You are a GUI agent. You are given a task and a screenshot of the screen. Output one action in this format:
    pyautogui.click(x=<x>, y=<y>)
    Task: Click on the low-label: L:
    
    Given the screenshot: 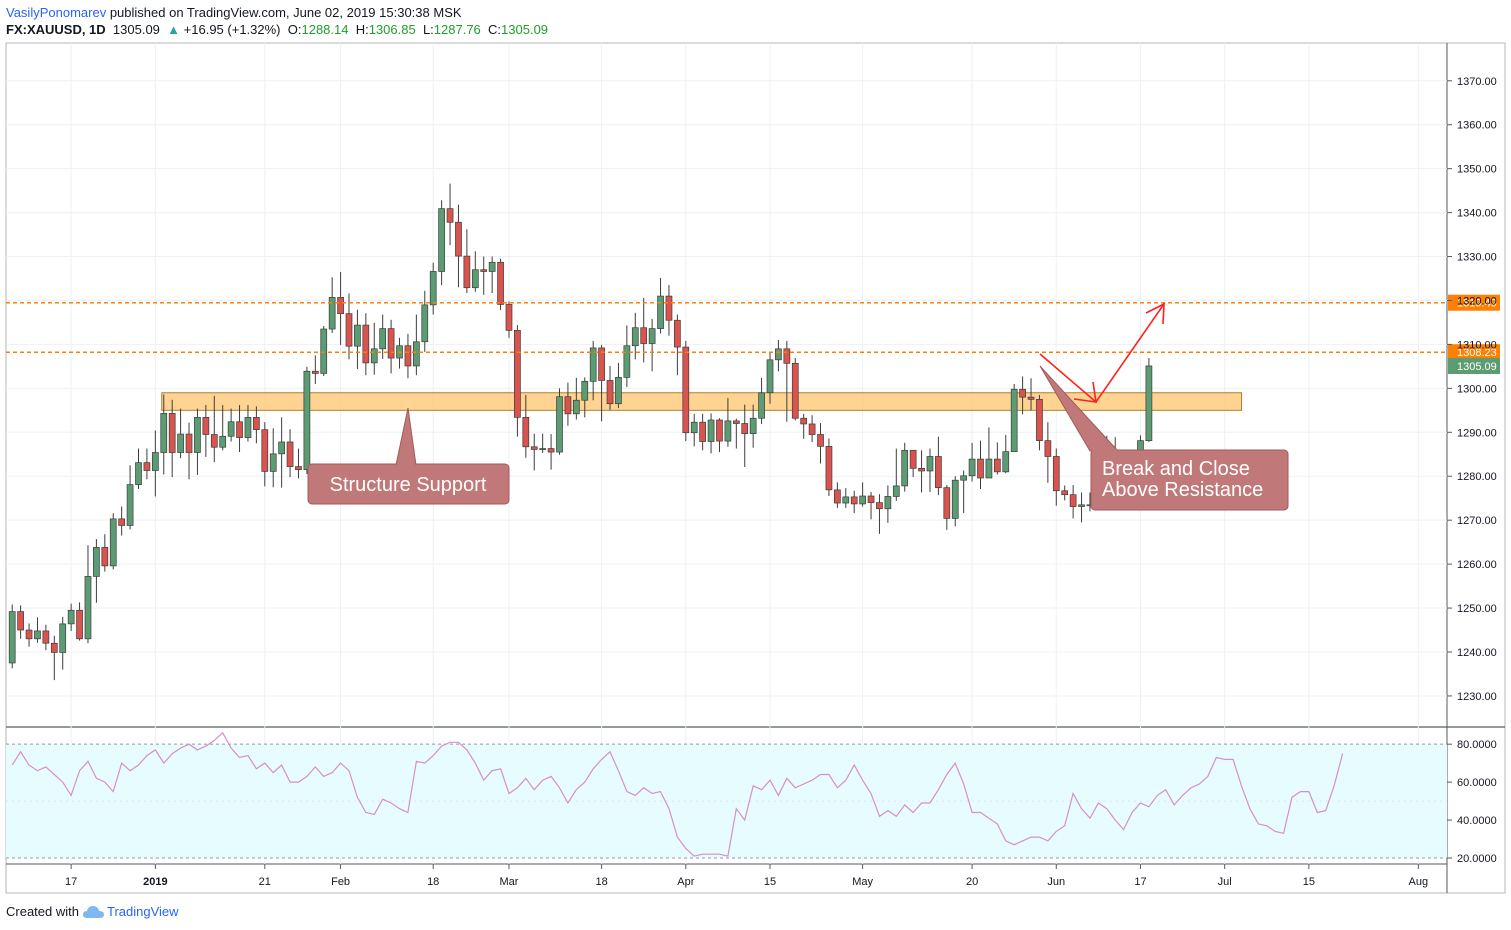 What is the action you would take?
    pyautogui.click(x=428, y=29)
    